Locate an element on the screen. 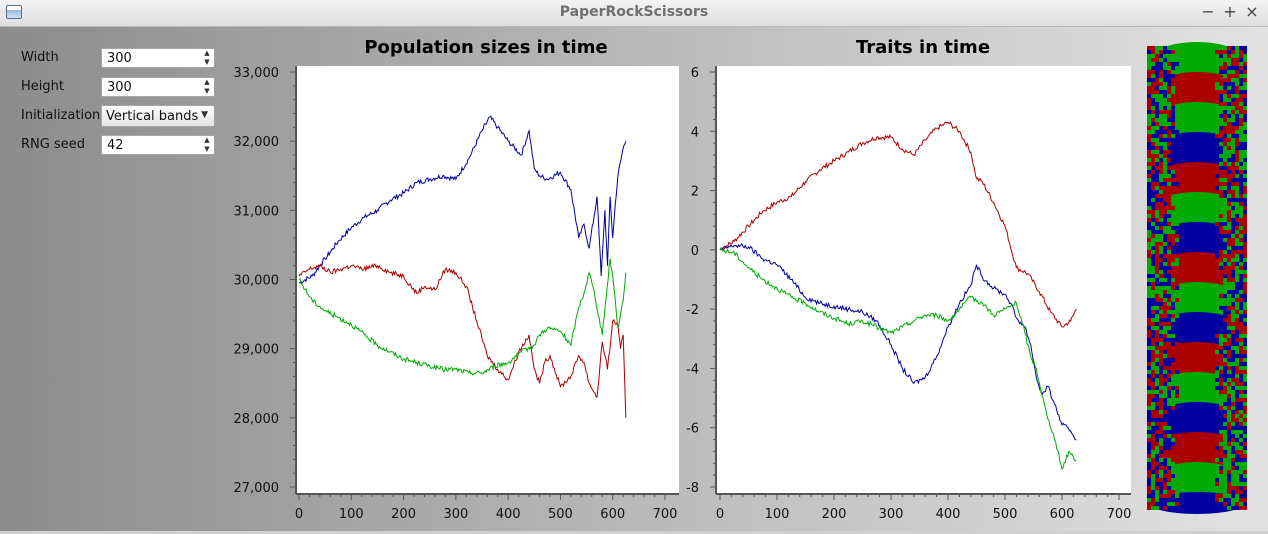 Image resolution: width=1268 pixels, height=534 pixels. width-value: 300 is located at coordinates (119, 58).